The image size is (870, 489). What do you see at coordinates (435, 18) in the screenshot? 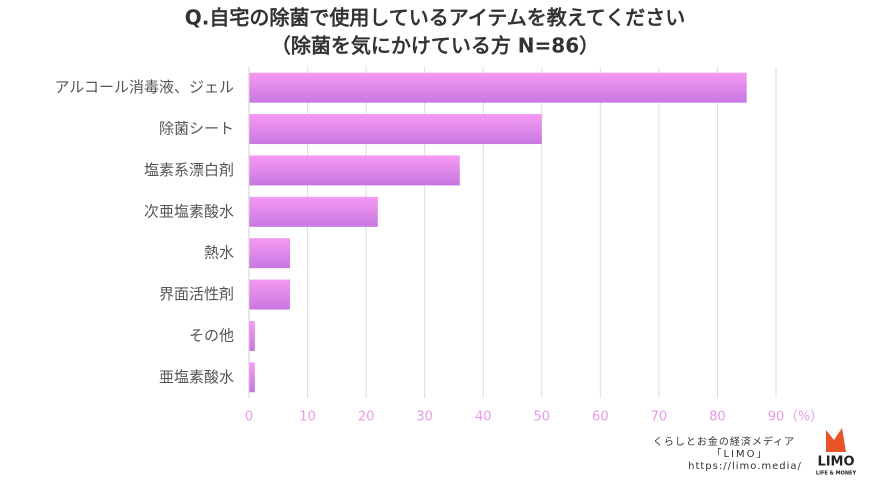
I see `chart-title: Q.自宅の除菌で使用しているアイテムを教えてください` at bounding box center [435, 18].